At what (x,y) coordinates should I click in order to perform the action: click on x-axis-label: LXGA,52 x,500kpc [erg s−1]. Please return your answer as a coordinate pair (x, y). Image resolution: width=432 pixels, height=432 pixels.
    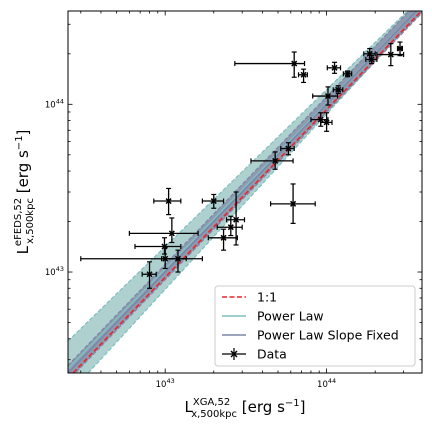
    Looking at the image, I should click on (245, 408).